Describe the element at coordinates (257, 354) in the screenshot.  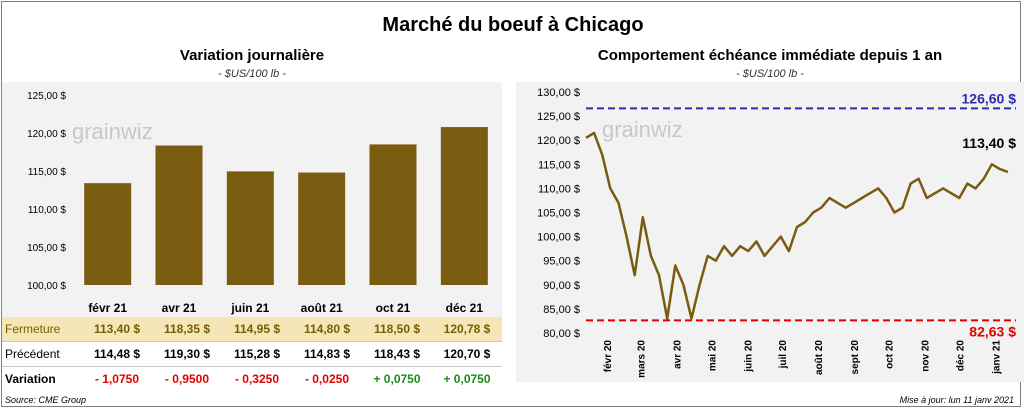
I see `table-cell: 115,28 $` at that location.